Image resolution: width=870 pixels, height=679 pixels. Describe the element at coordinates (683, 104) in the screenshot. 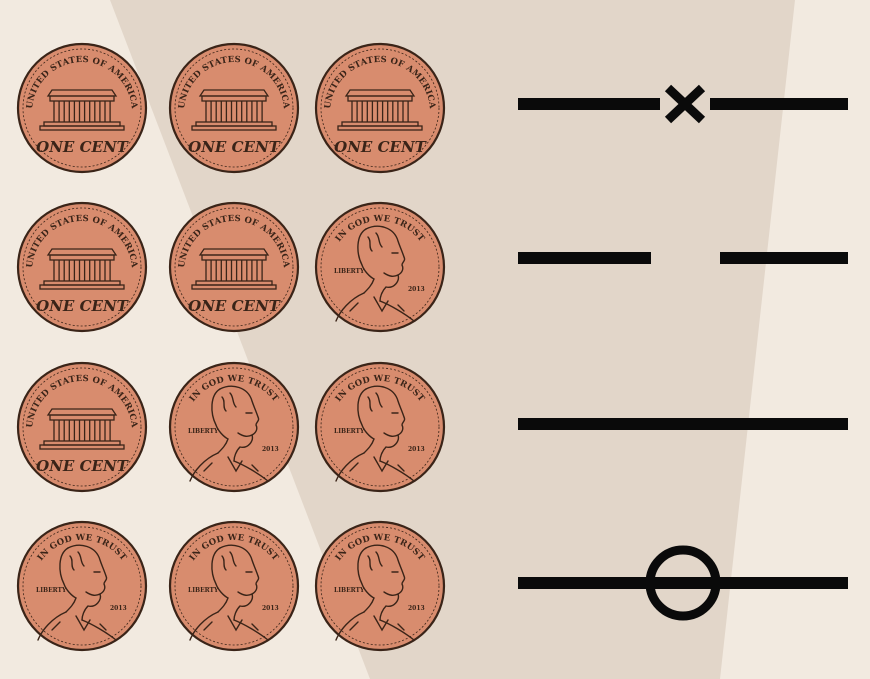

I see `x-mark-icon` at that location.